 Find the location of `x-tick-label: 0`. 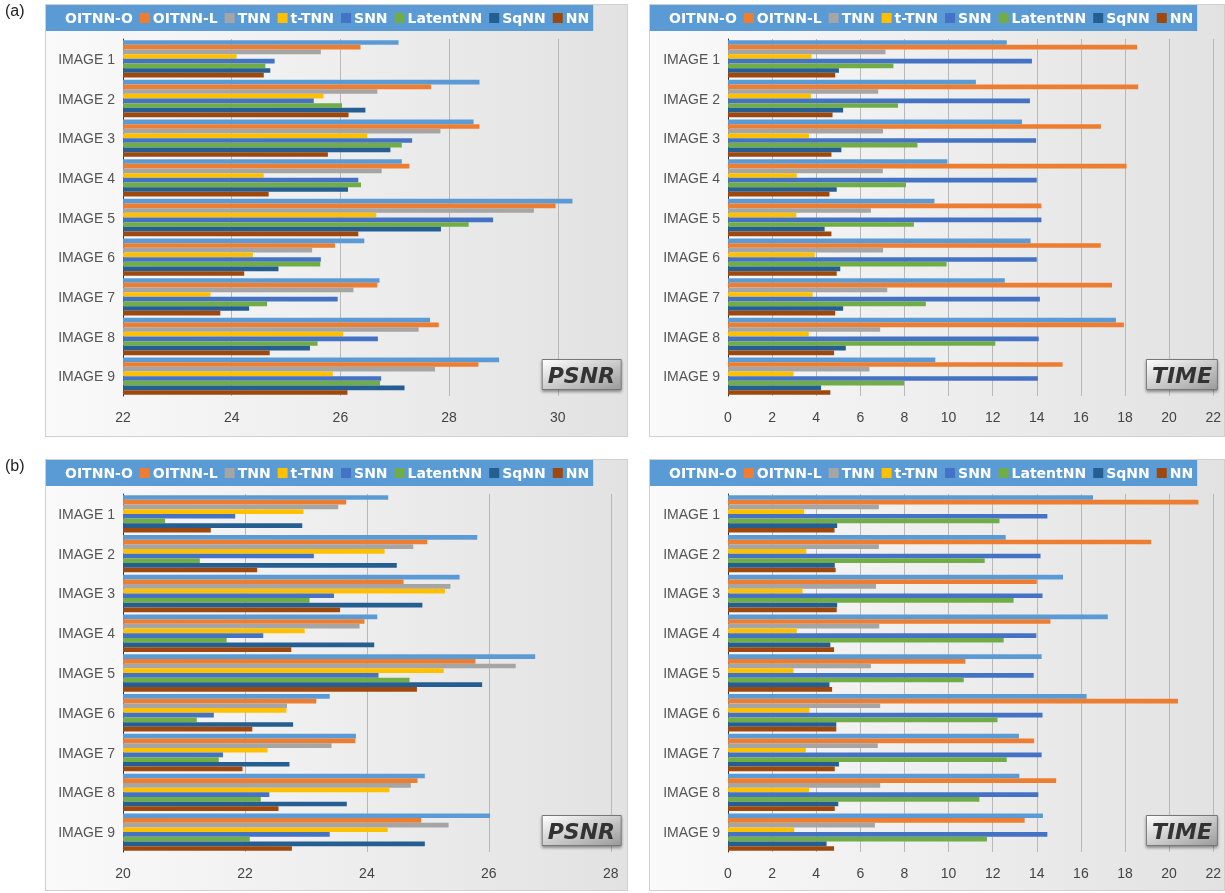

x-tick-label: 0 is located at coordinates (728, 873).